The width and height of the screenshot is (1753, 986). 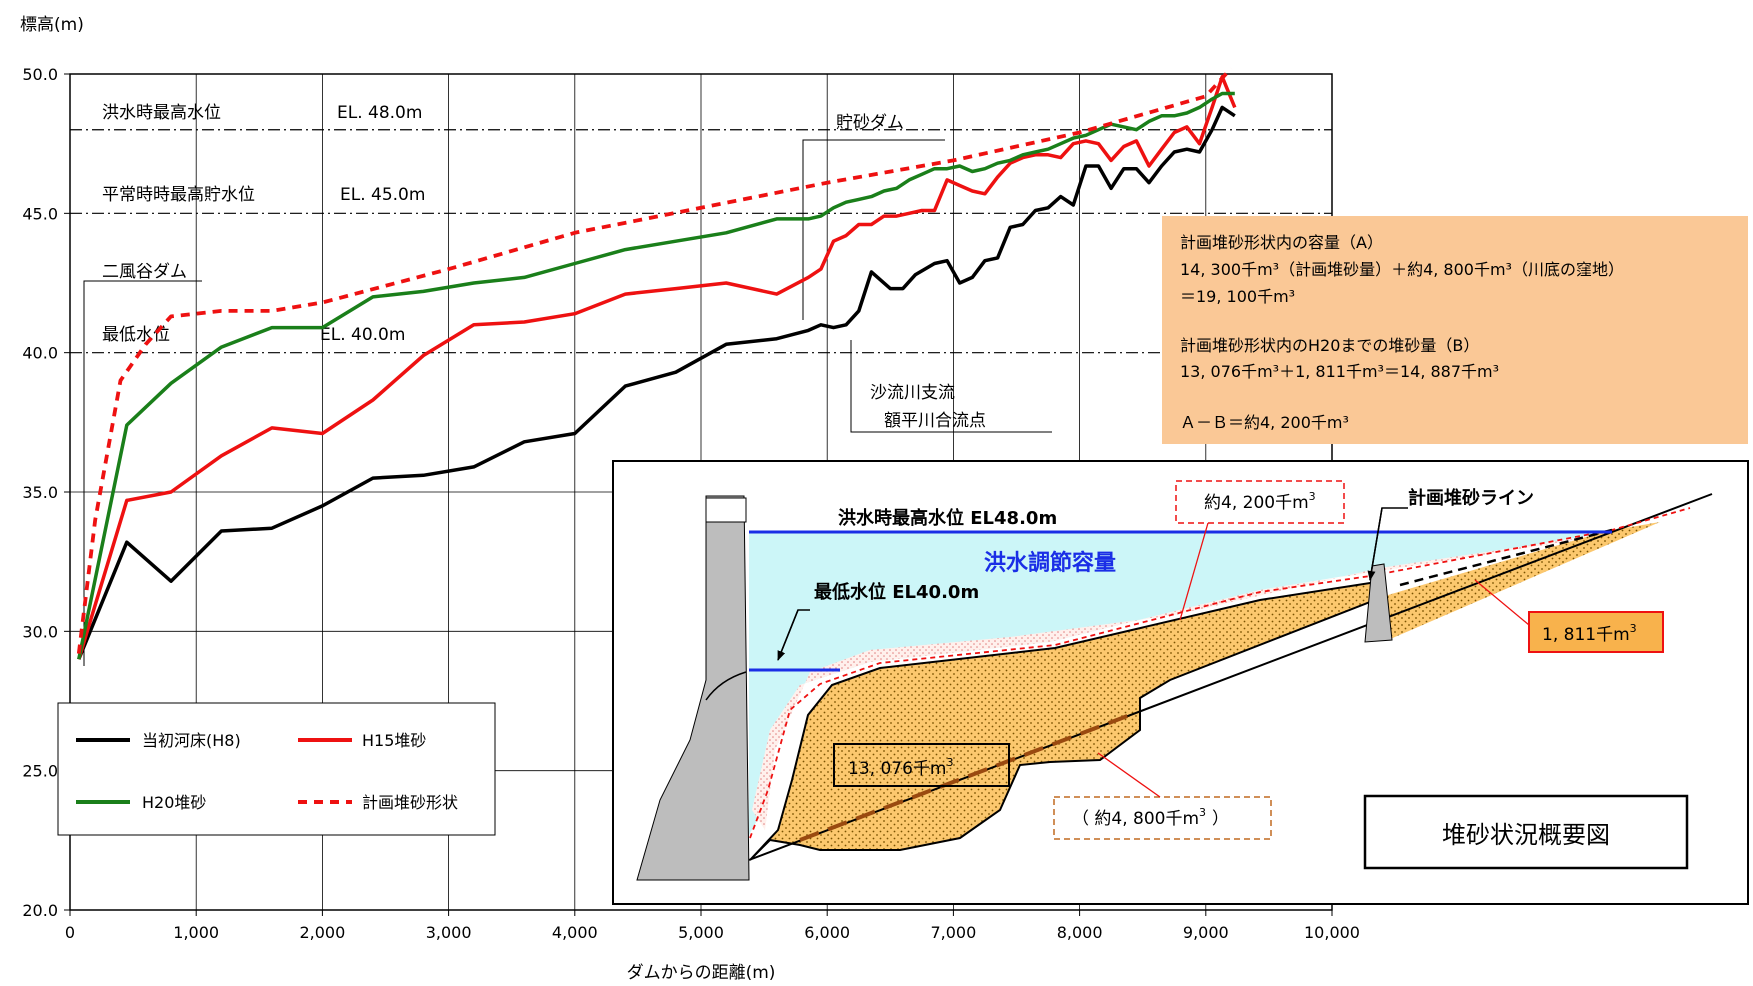 What do you see at coordinates (40, 213) in the screenshot?
I see `y-tick-label: 45.0` at bounding box center [40, 213].